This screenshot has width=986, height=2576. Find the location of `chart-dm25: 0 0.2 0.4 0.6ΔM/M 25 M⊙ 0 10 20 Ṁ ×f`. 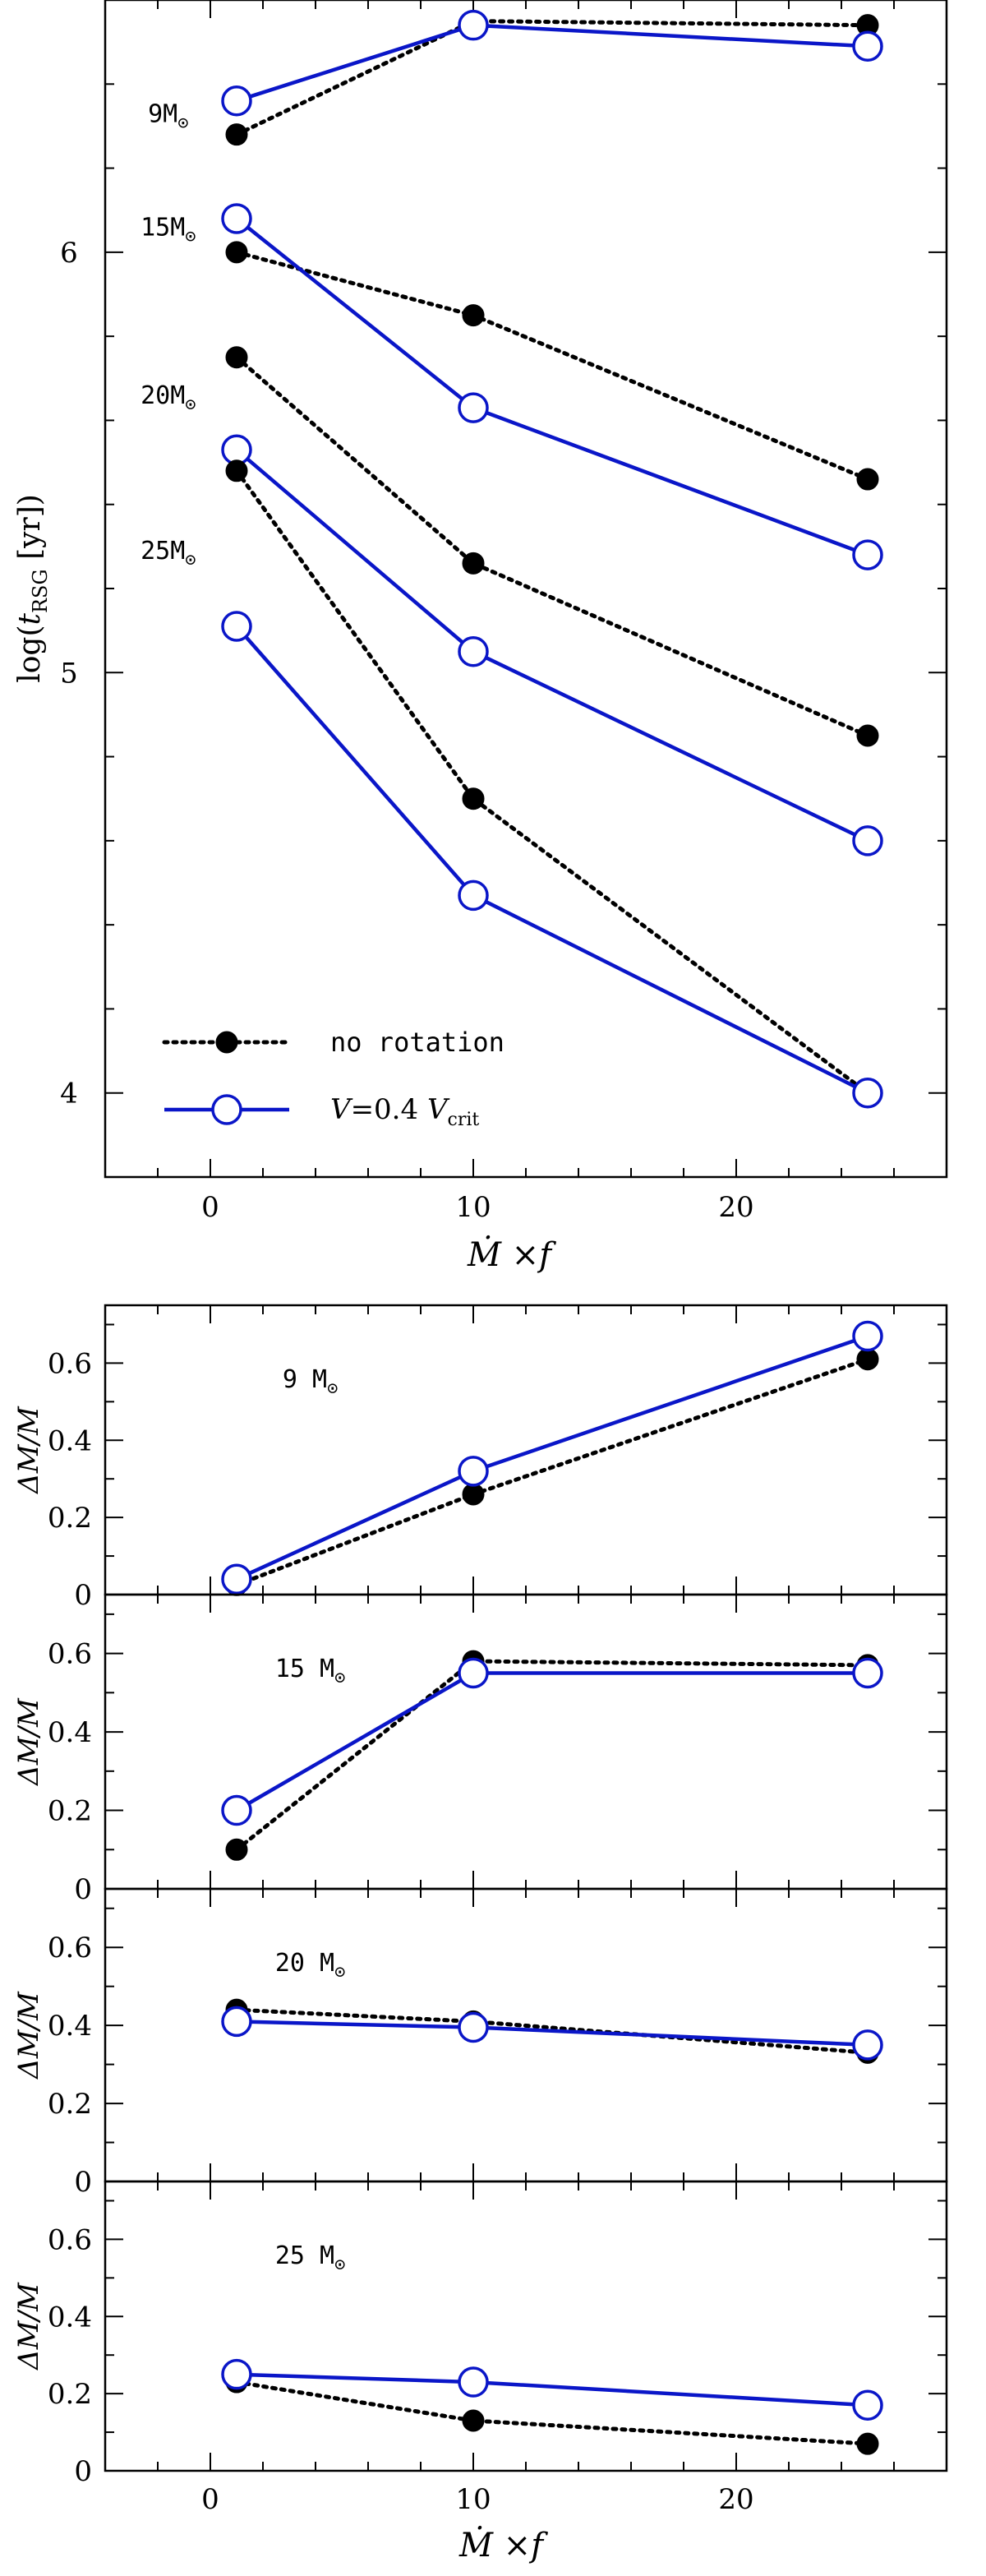

chart-dm25: 0 0.2 0.4 0.6ΔM/M 25 M⊙ 0 10 20 Ṁ ×f is located at coordinates (480, 2372).